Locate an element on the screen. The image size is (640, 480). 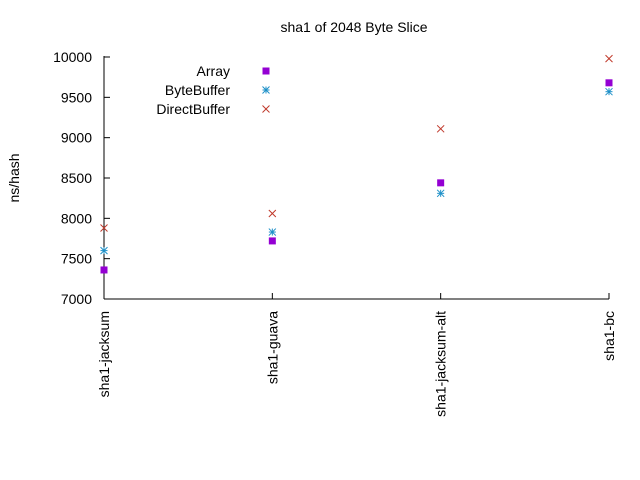
y-tick-label: 8000 is located at coordinates (76, 218).